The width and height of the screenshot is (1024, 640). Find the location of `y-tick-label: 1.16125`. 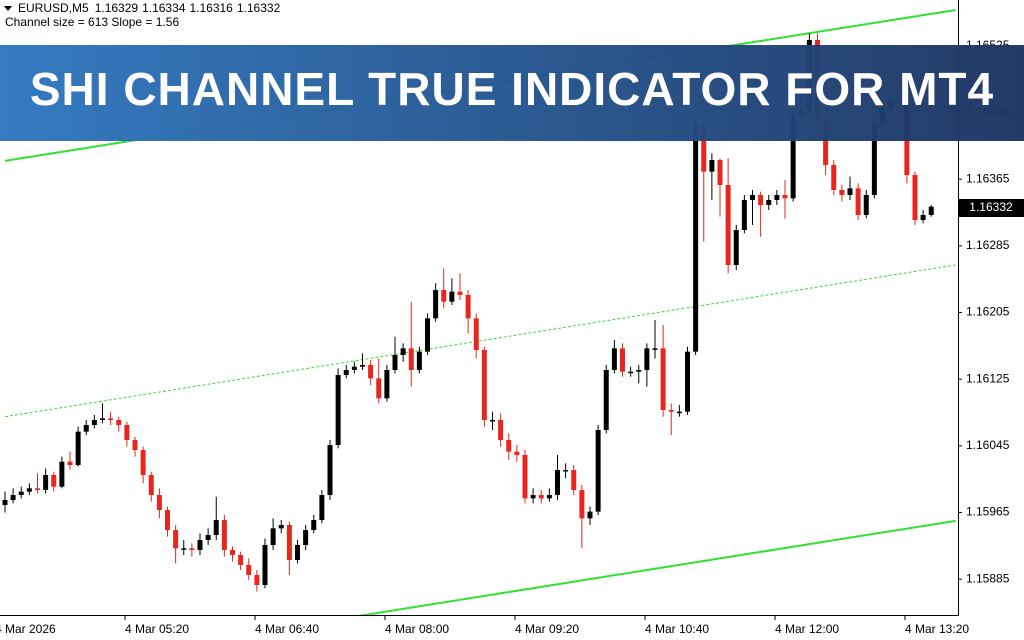

y-tick-label: 1.16125 is located at coordinates (988, 378).